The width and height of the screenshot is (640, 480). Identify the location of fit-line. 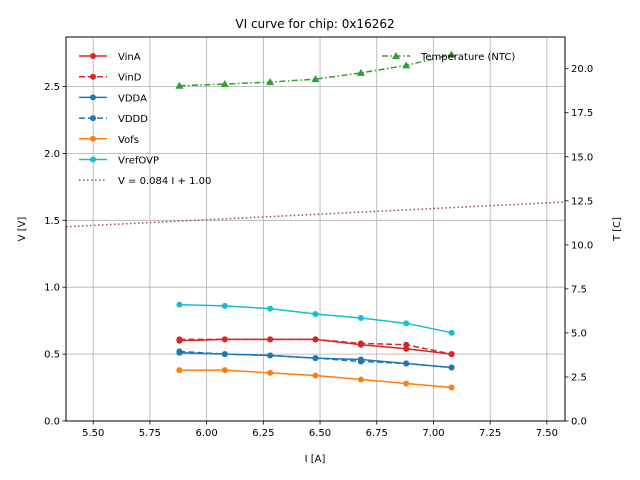
(315, 214).